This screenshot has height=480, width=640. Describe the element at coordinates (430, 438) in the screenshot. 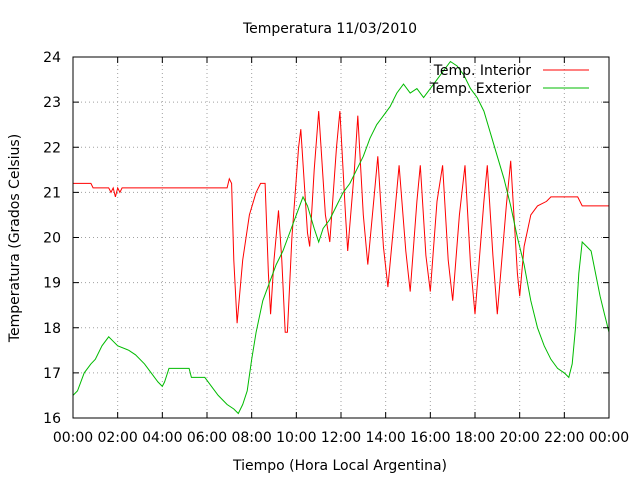

I see `x-tick-label: 16:00` at that location.